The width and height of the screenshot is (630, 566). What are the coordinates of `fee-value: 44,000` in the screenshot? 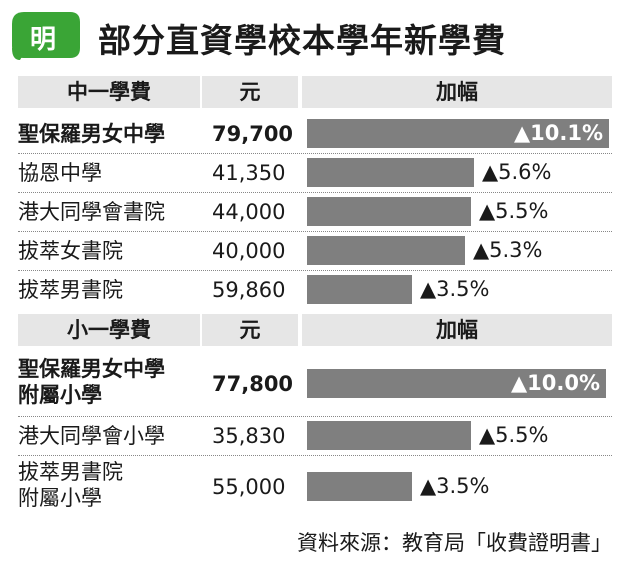 It's located at (249, 212).